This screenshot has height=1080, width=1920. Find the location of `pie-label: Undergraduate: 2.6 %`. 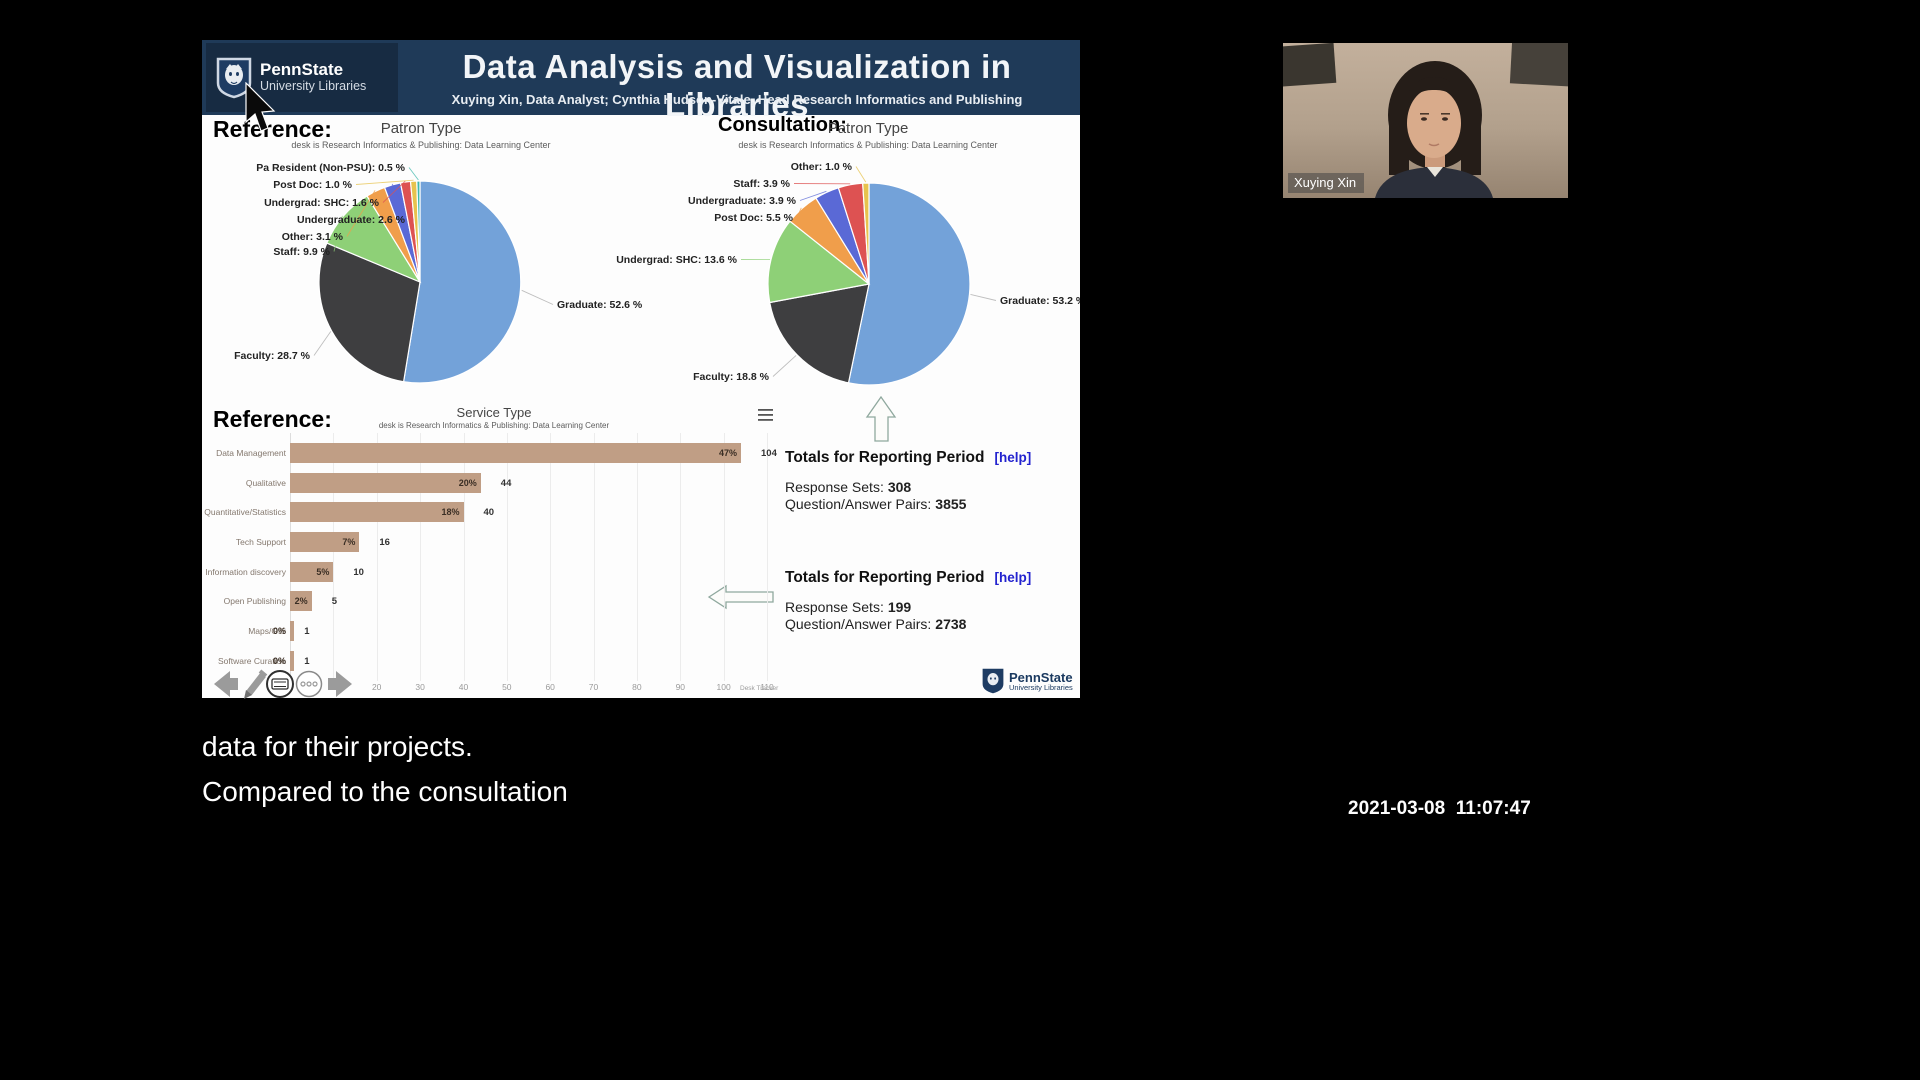

pie-label: Undergraduate: 2.6 % is located at coordinates (351, 220).